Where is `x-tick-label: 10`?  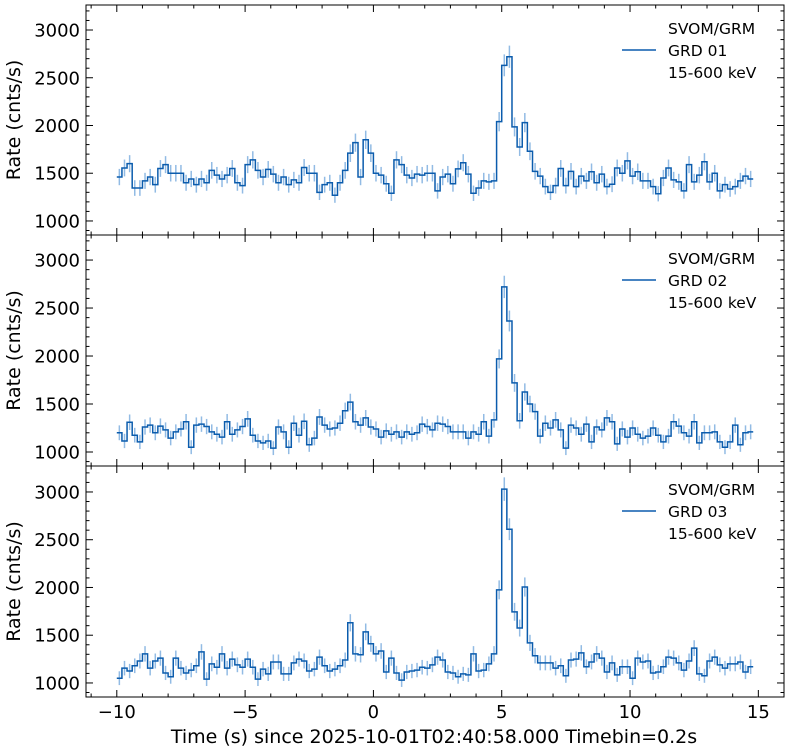 x-tick-label: 10 is located at coordinates (630, 712).